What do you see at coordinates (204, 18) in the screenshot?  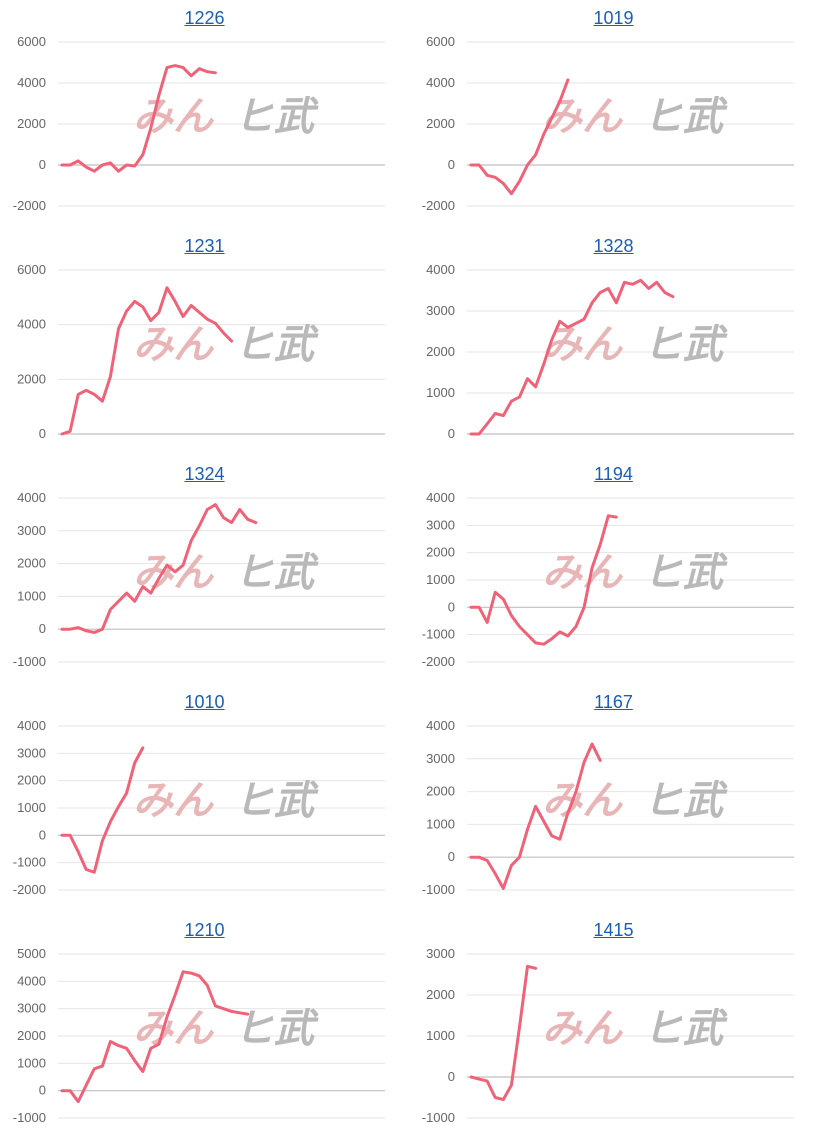 I see `chart-title-link: 1226` at bounding box center [204, 18].